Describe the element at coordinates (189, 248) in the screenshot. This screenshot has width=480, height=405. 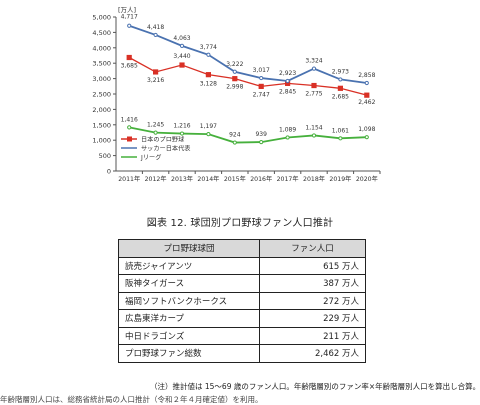
I see `header-team: プロ野球球団` at that location.